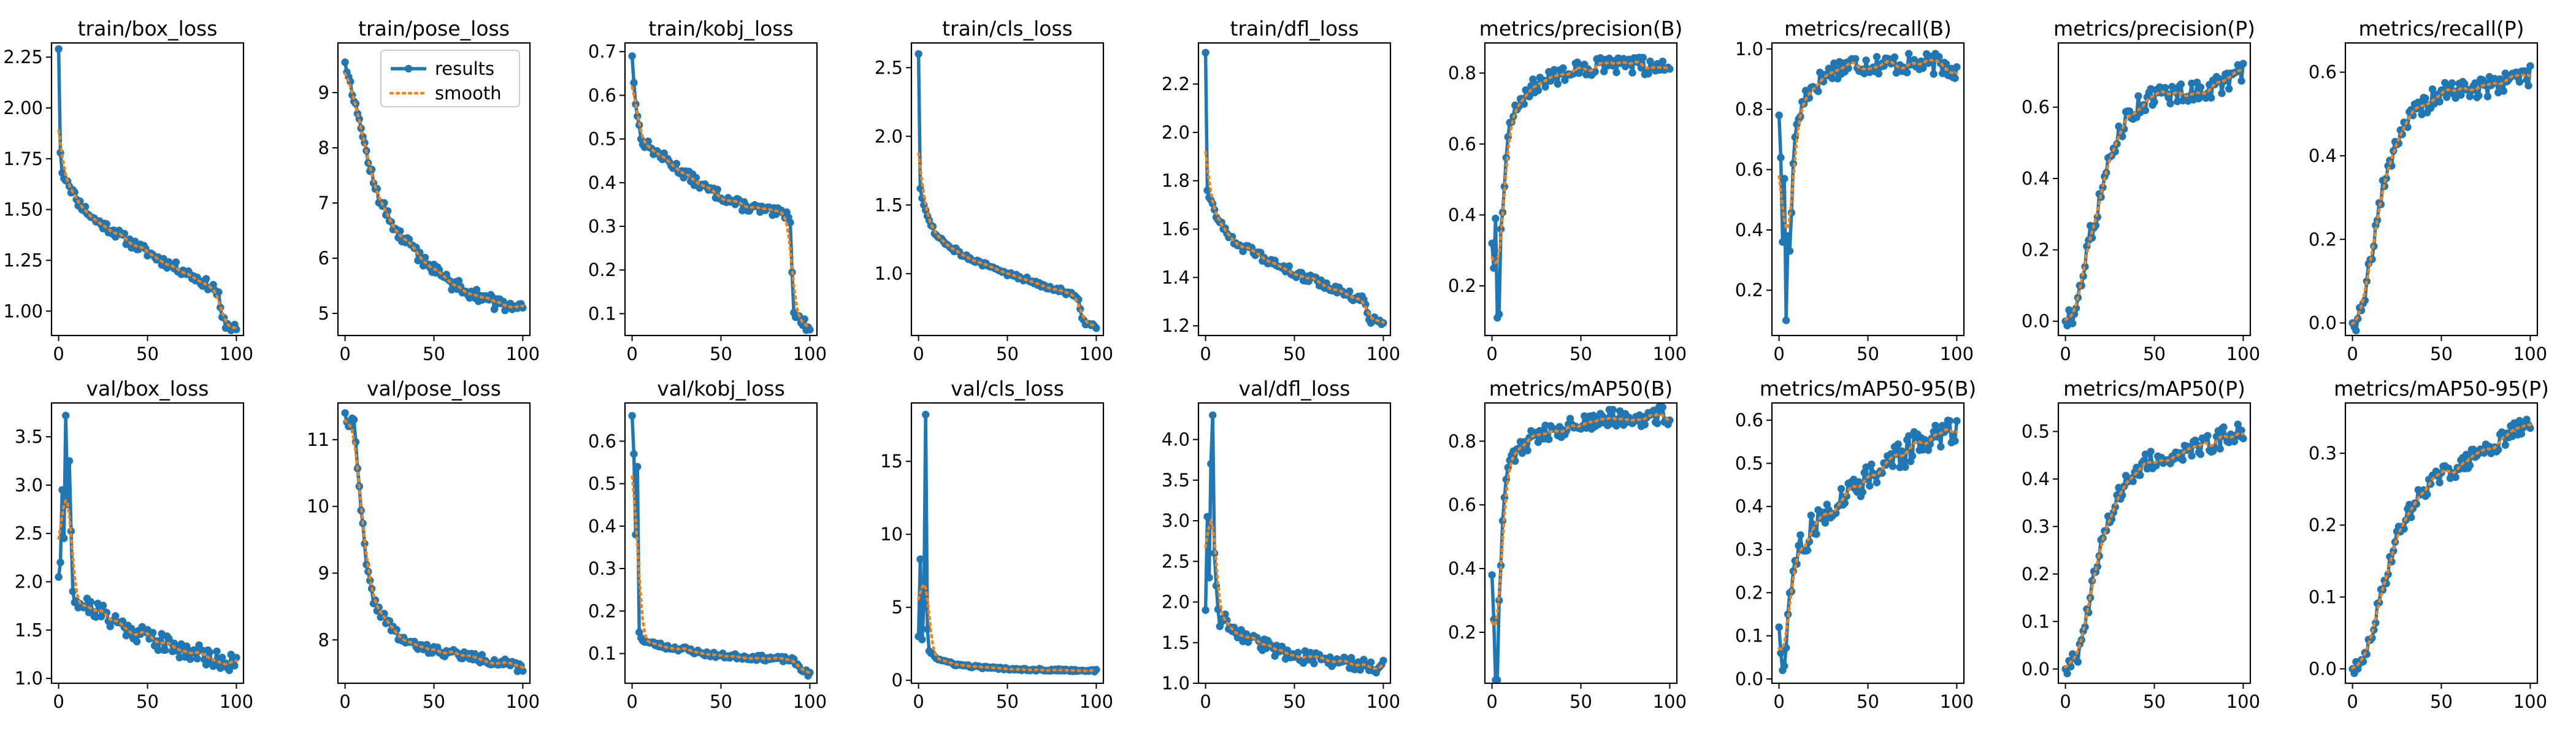 The image size is (2576, 736). Describe the element at coordinates (2036, 669) in the screenshot. I see `y-tick-label: 0.0` at that location.